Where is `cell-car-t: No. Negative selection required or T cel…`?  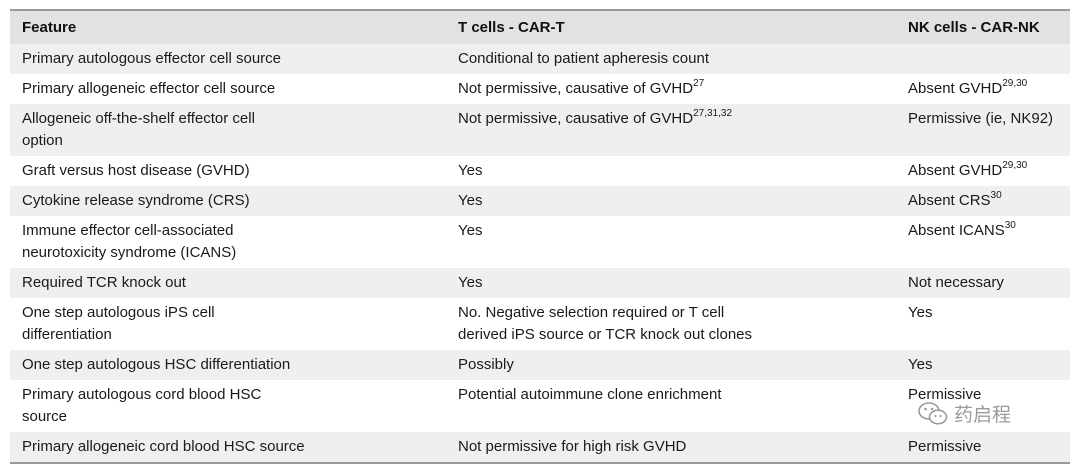
cell-car-t: No. Negative selection required or T cel… is located at coordinates (671, 324).